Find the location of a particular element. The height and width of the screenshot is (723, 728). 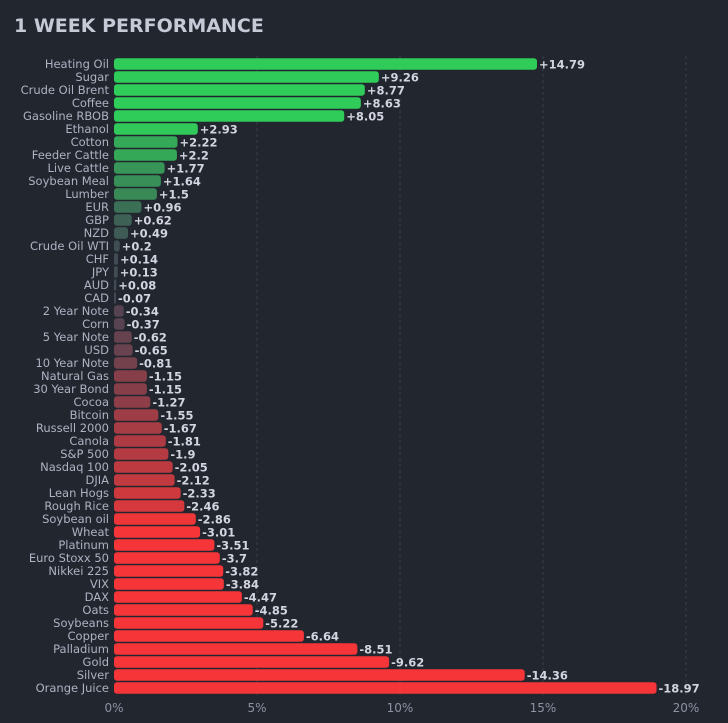

category-label: CHF is located at coordinates (97, 259).